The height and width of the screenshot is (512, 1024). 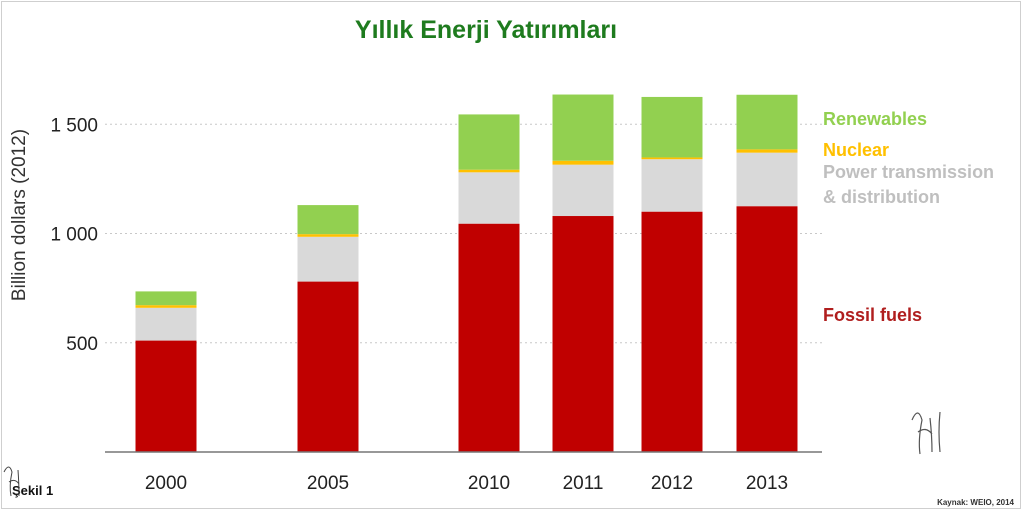 What do you see at coordinates (74, 125) in the screenshot?
I see `y-tick-label: 1 500` at bounding box center [74, 125].